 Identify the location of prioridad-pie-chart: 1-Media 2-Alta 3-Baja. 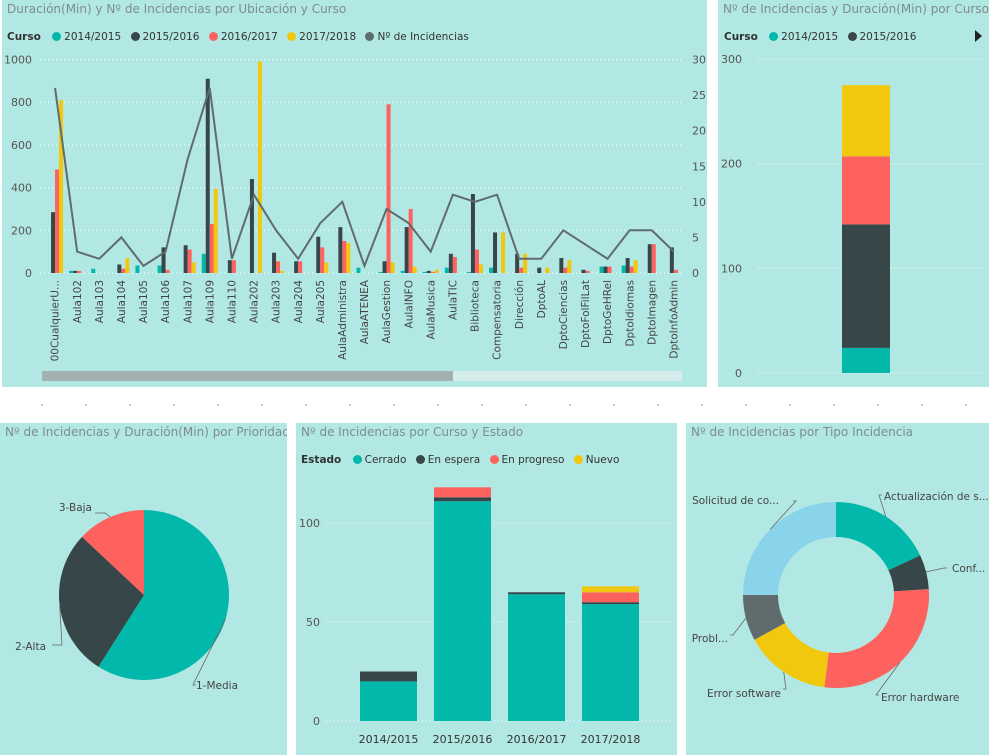
(143, 589).